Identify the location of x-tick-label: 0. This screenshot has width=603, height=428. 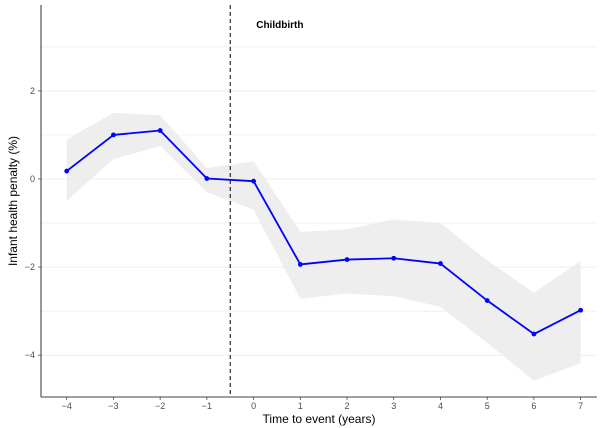
(253, 406).